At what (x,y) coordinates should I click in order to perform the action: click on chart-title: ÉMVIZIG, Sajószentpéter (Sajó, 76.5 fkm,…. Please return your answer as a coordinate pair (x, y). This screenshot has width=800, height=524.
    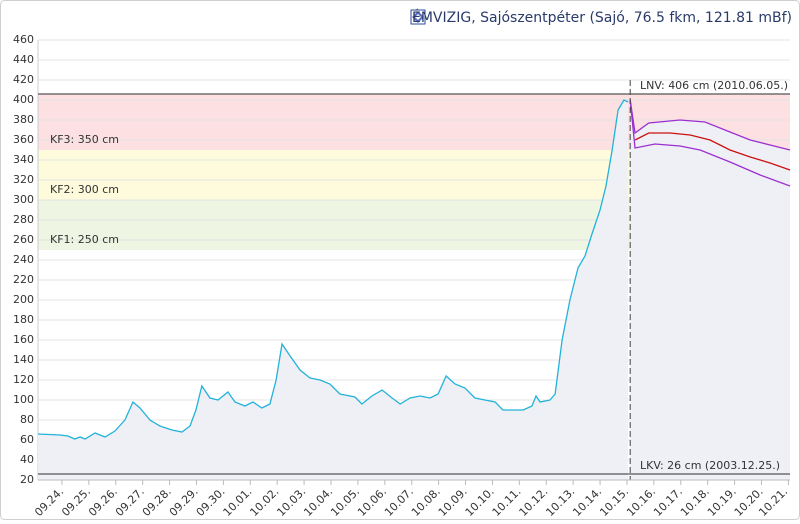
    Looking at the image, I should click on (602, 17).